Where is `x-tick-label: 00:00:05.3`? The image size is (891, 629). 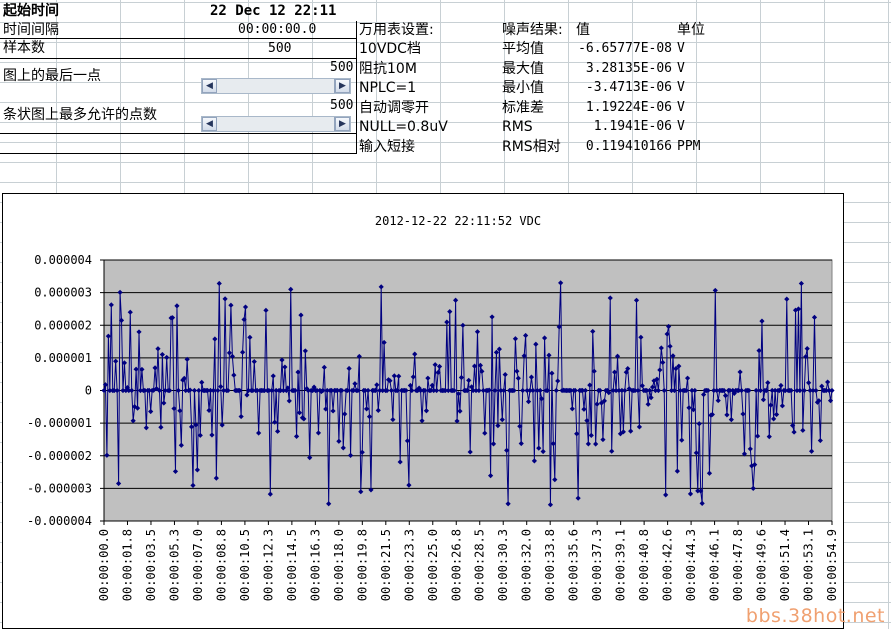 x-tick-label: 00:00:05.3 is located at coordinates (174, 565).